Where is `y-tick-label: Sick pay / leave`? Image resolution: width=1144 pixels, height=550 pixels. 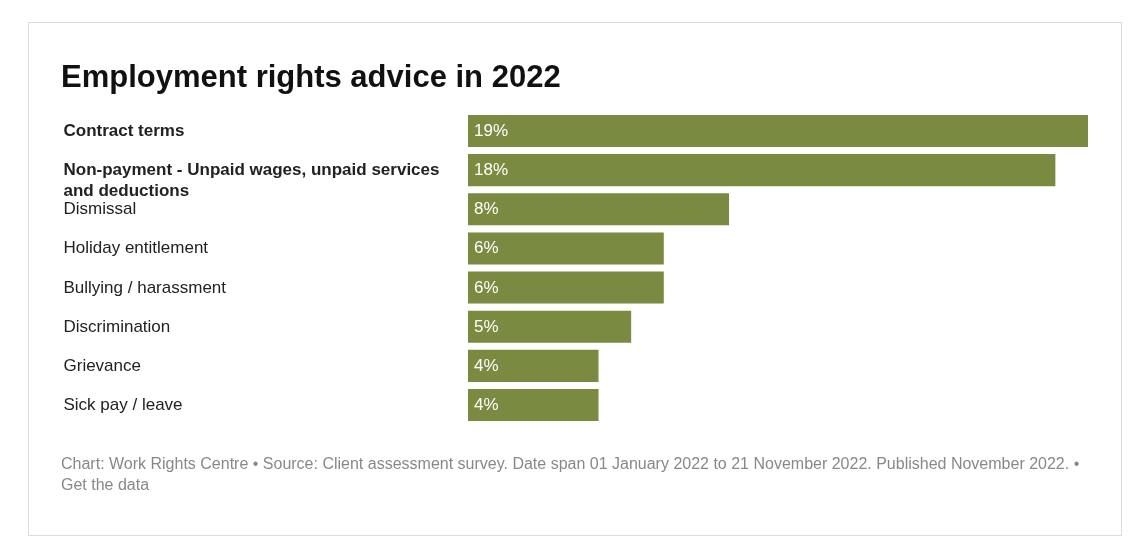
y-tick-label: Sick pay / leave is located at coordinates (123, 404).